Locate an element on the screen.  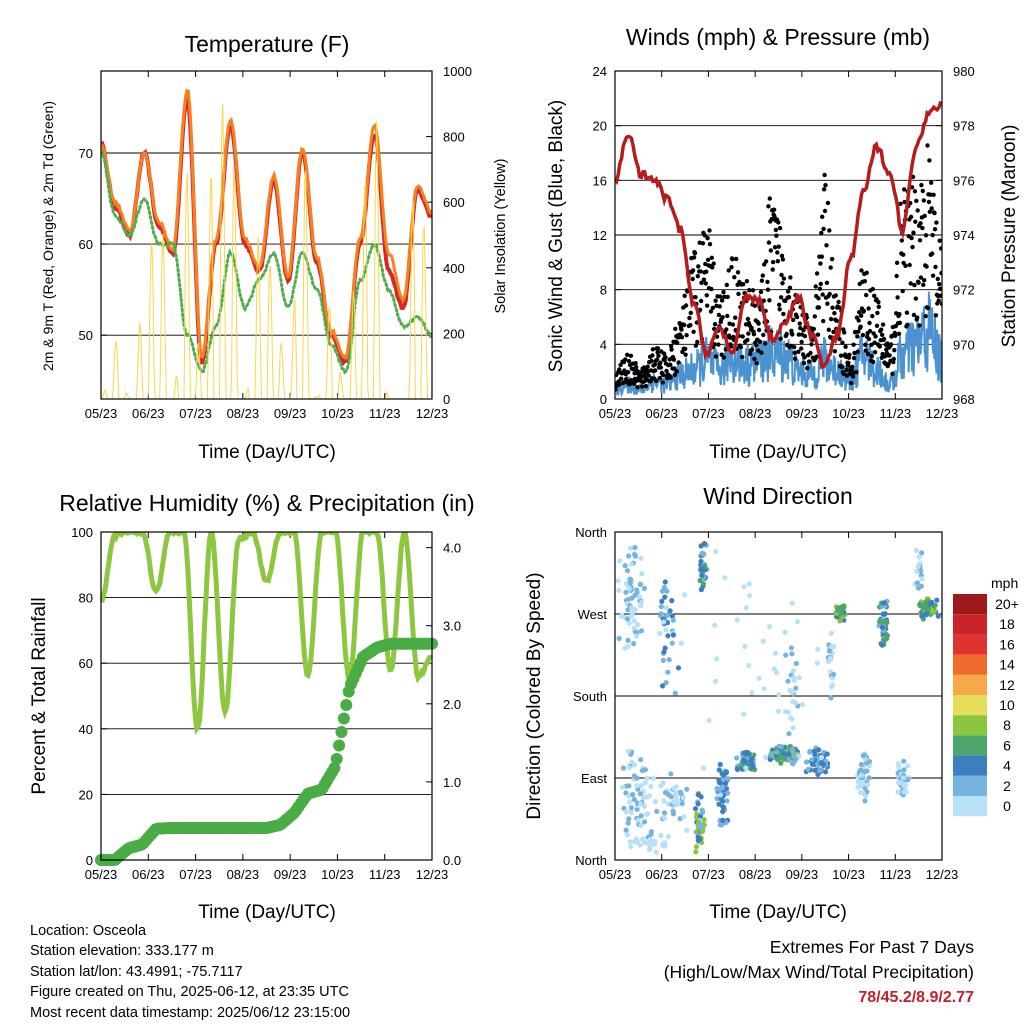
direction-ytick-label: South is located at coordinates (590, 696).